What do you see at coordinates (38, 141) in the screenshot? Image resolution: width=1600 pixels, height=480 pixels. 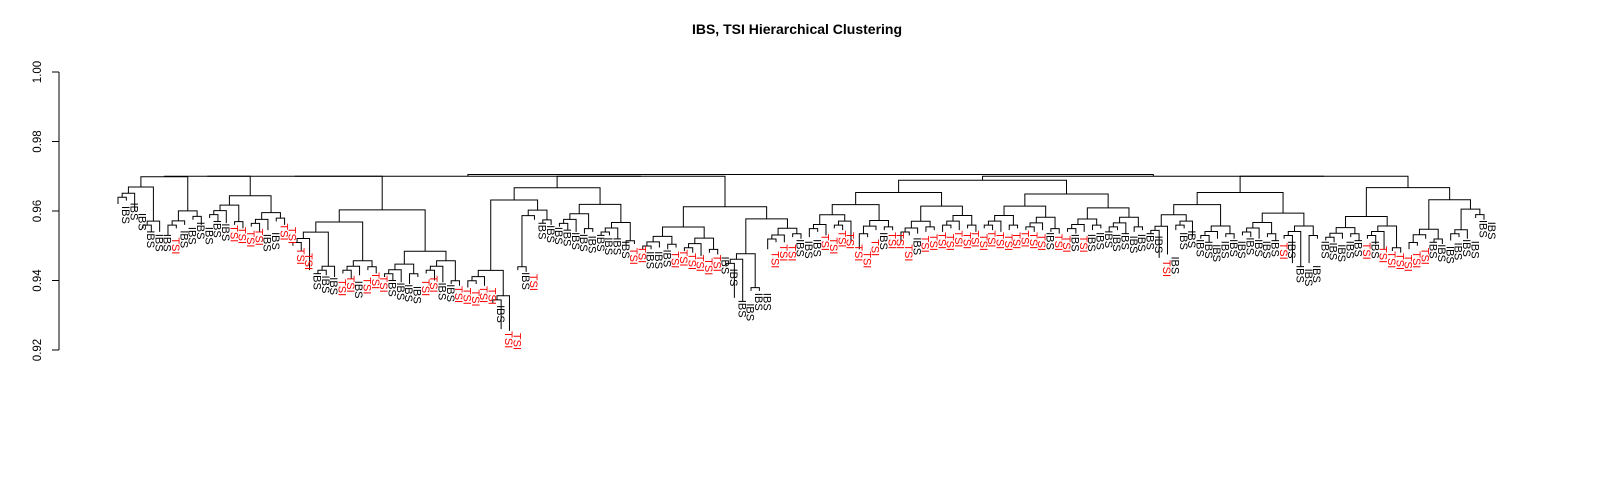 I see `y-tick-label: 0.98` at bounding box center [38, 141].